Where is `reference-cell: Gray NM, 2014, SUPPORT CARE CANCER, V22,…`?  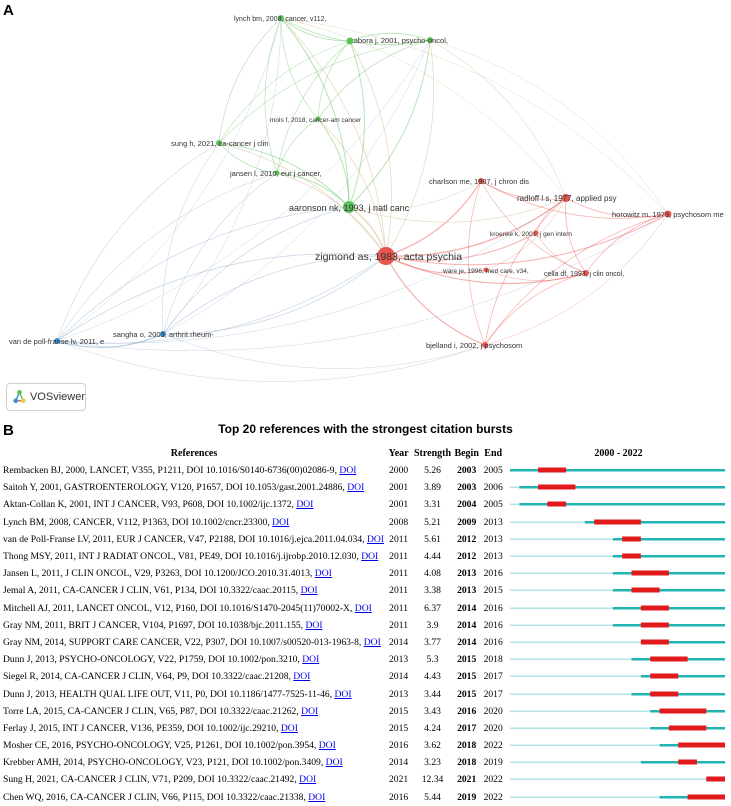 reference-cell: Gray NM, 2014, SUPPORT CARE CANCER, V22,… is located at coordinates (194, 642).